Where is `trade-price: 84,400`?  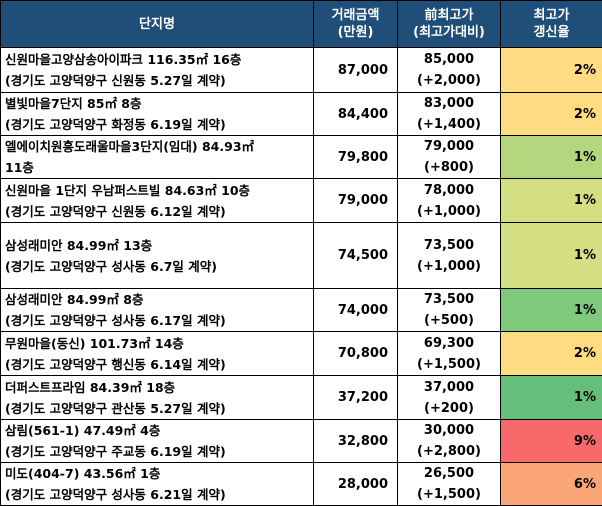 trade-price: 84,400 is located at coordinates (356, 114).